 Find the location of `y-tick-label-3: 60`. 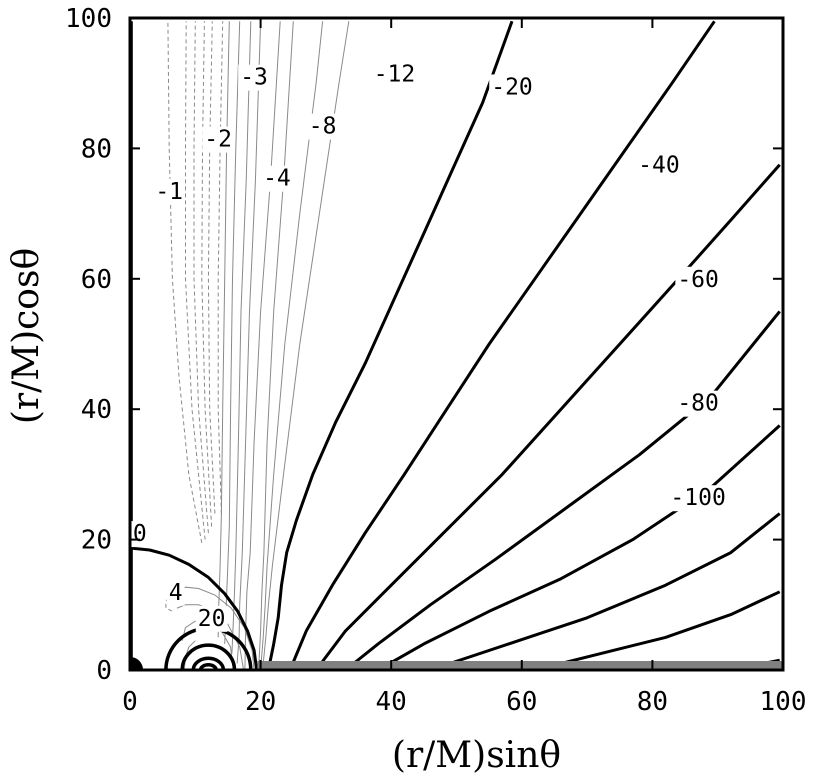

y-tick-label-3: 60 is located at coordinates (96, 280).